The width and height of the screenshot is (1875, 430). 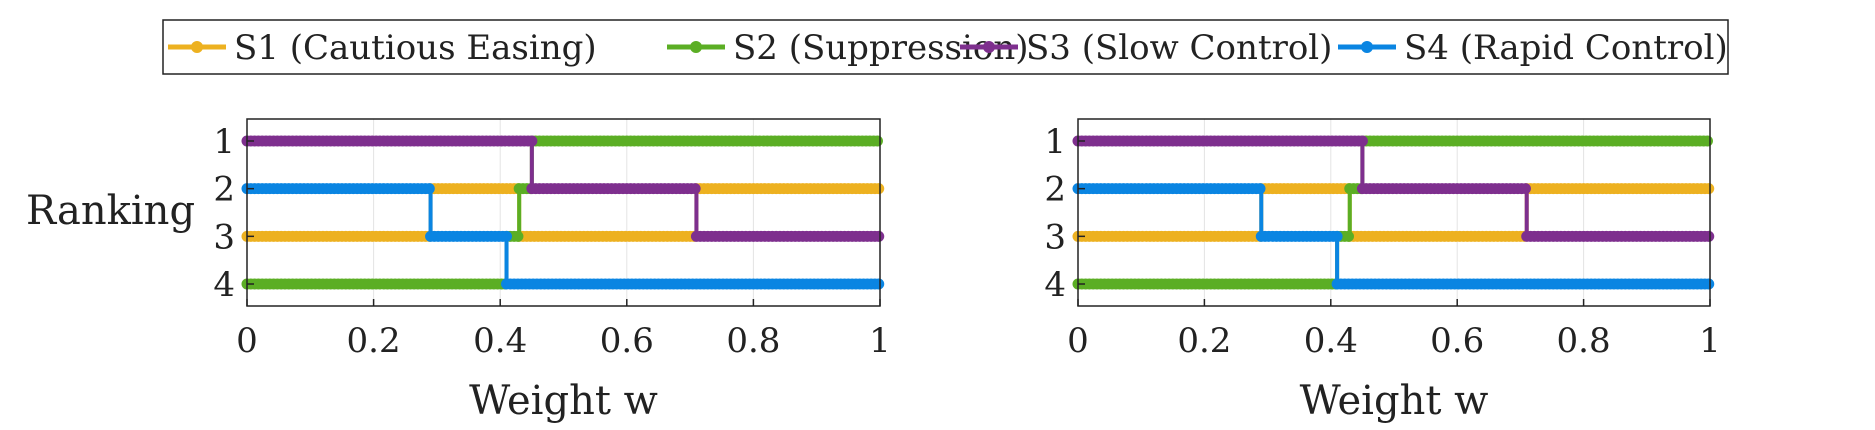 What do you see at coordinates (415, 48) in the screenshot?
I see `legend-label: S1 (Cautious Easing)` at bounding box center [415, 48].